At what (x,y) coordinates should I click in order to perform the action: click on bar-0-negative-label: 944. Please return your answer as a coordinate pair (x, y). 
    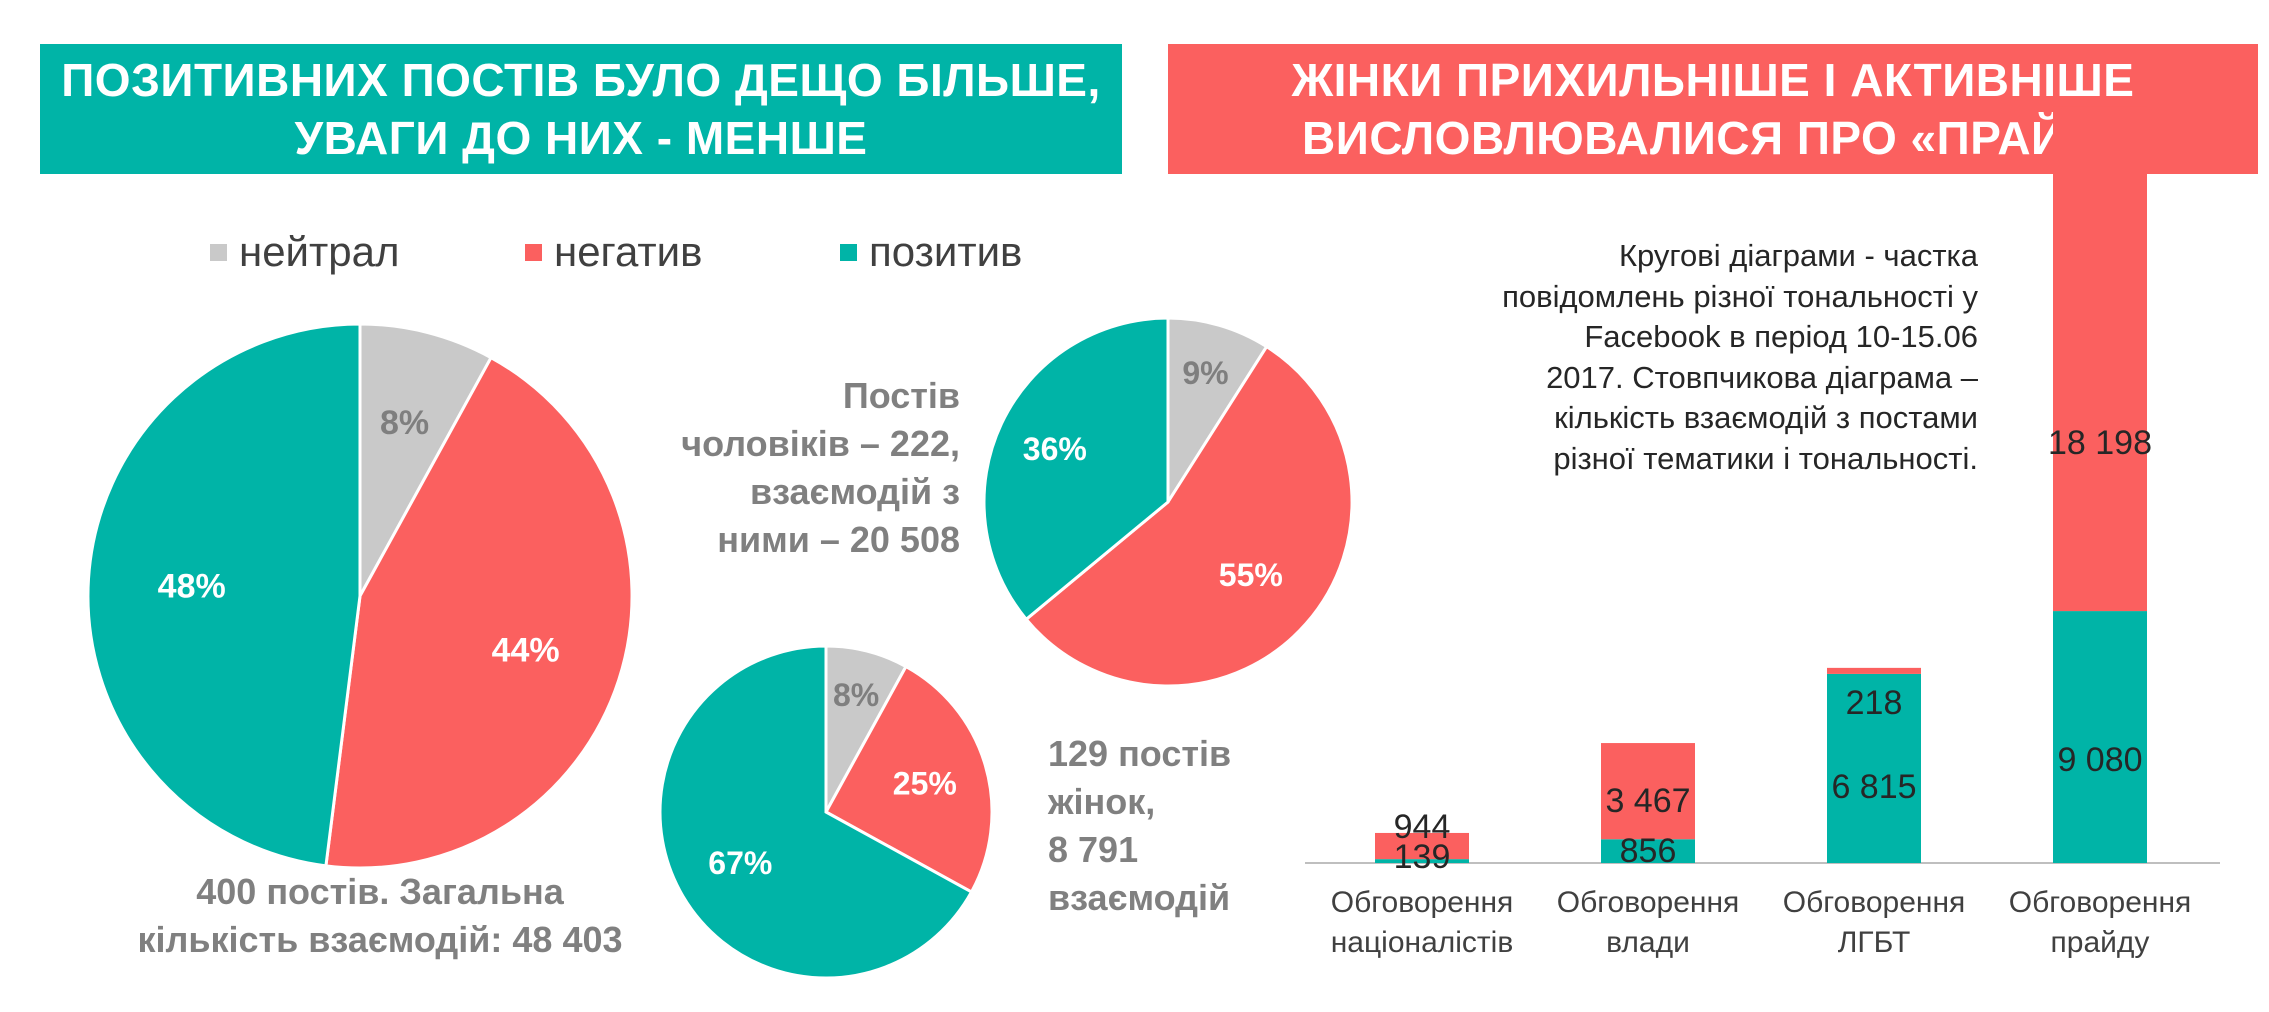
    Looking at the image, I should click on (1422, 827).